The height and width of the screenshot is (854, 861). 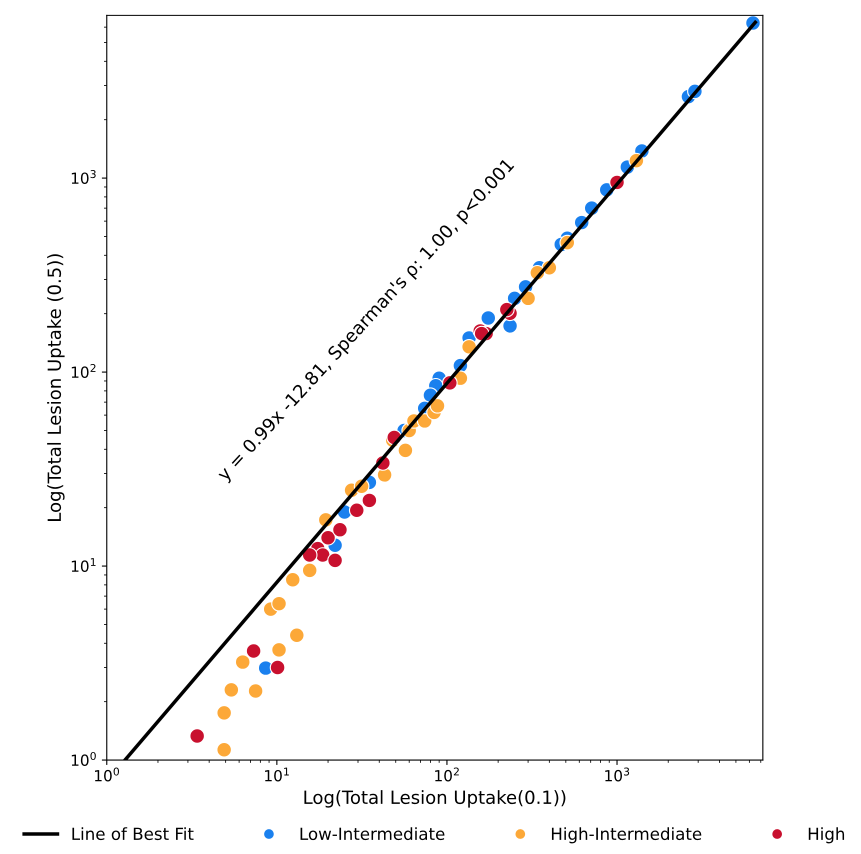 I want to click on x-tick-label: 10$^{2}$, so click(x=447, y=774).